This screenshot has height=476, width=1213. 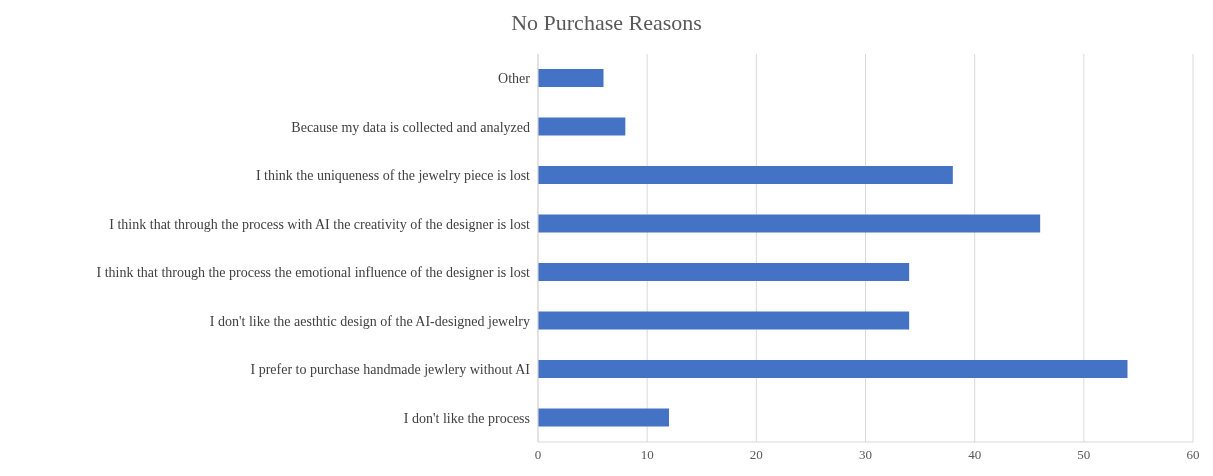 I want to click on x-tick-label: 0, so click(x=538, y=455).